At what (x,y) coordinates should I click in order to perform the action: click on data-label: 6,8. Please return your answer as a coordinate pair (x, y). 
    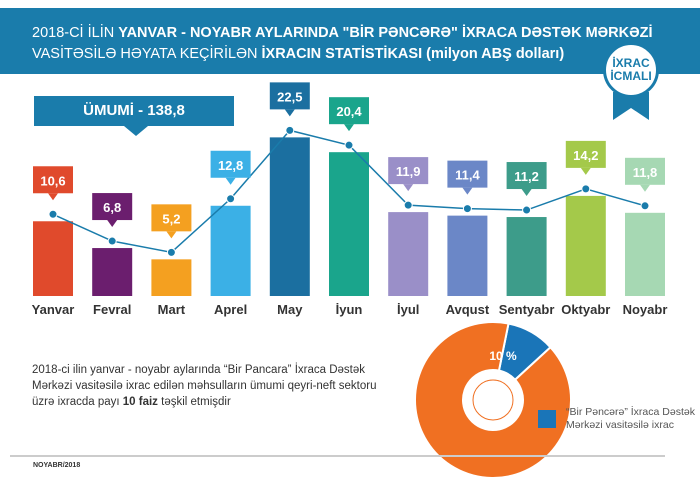
    Looking at the image, I should click on (112, 207).